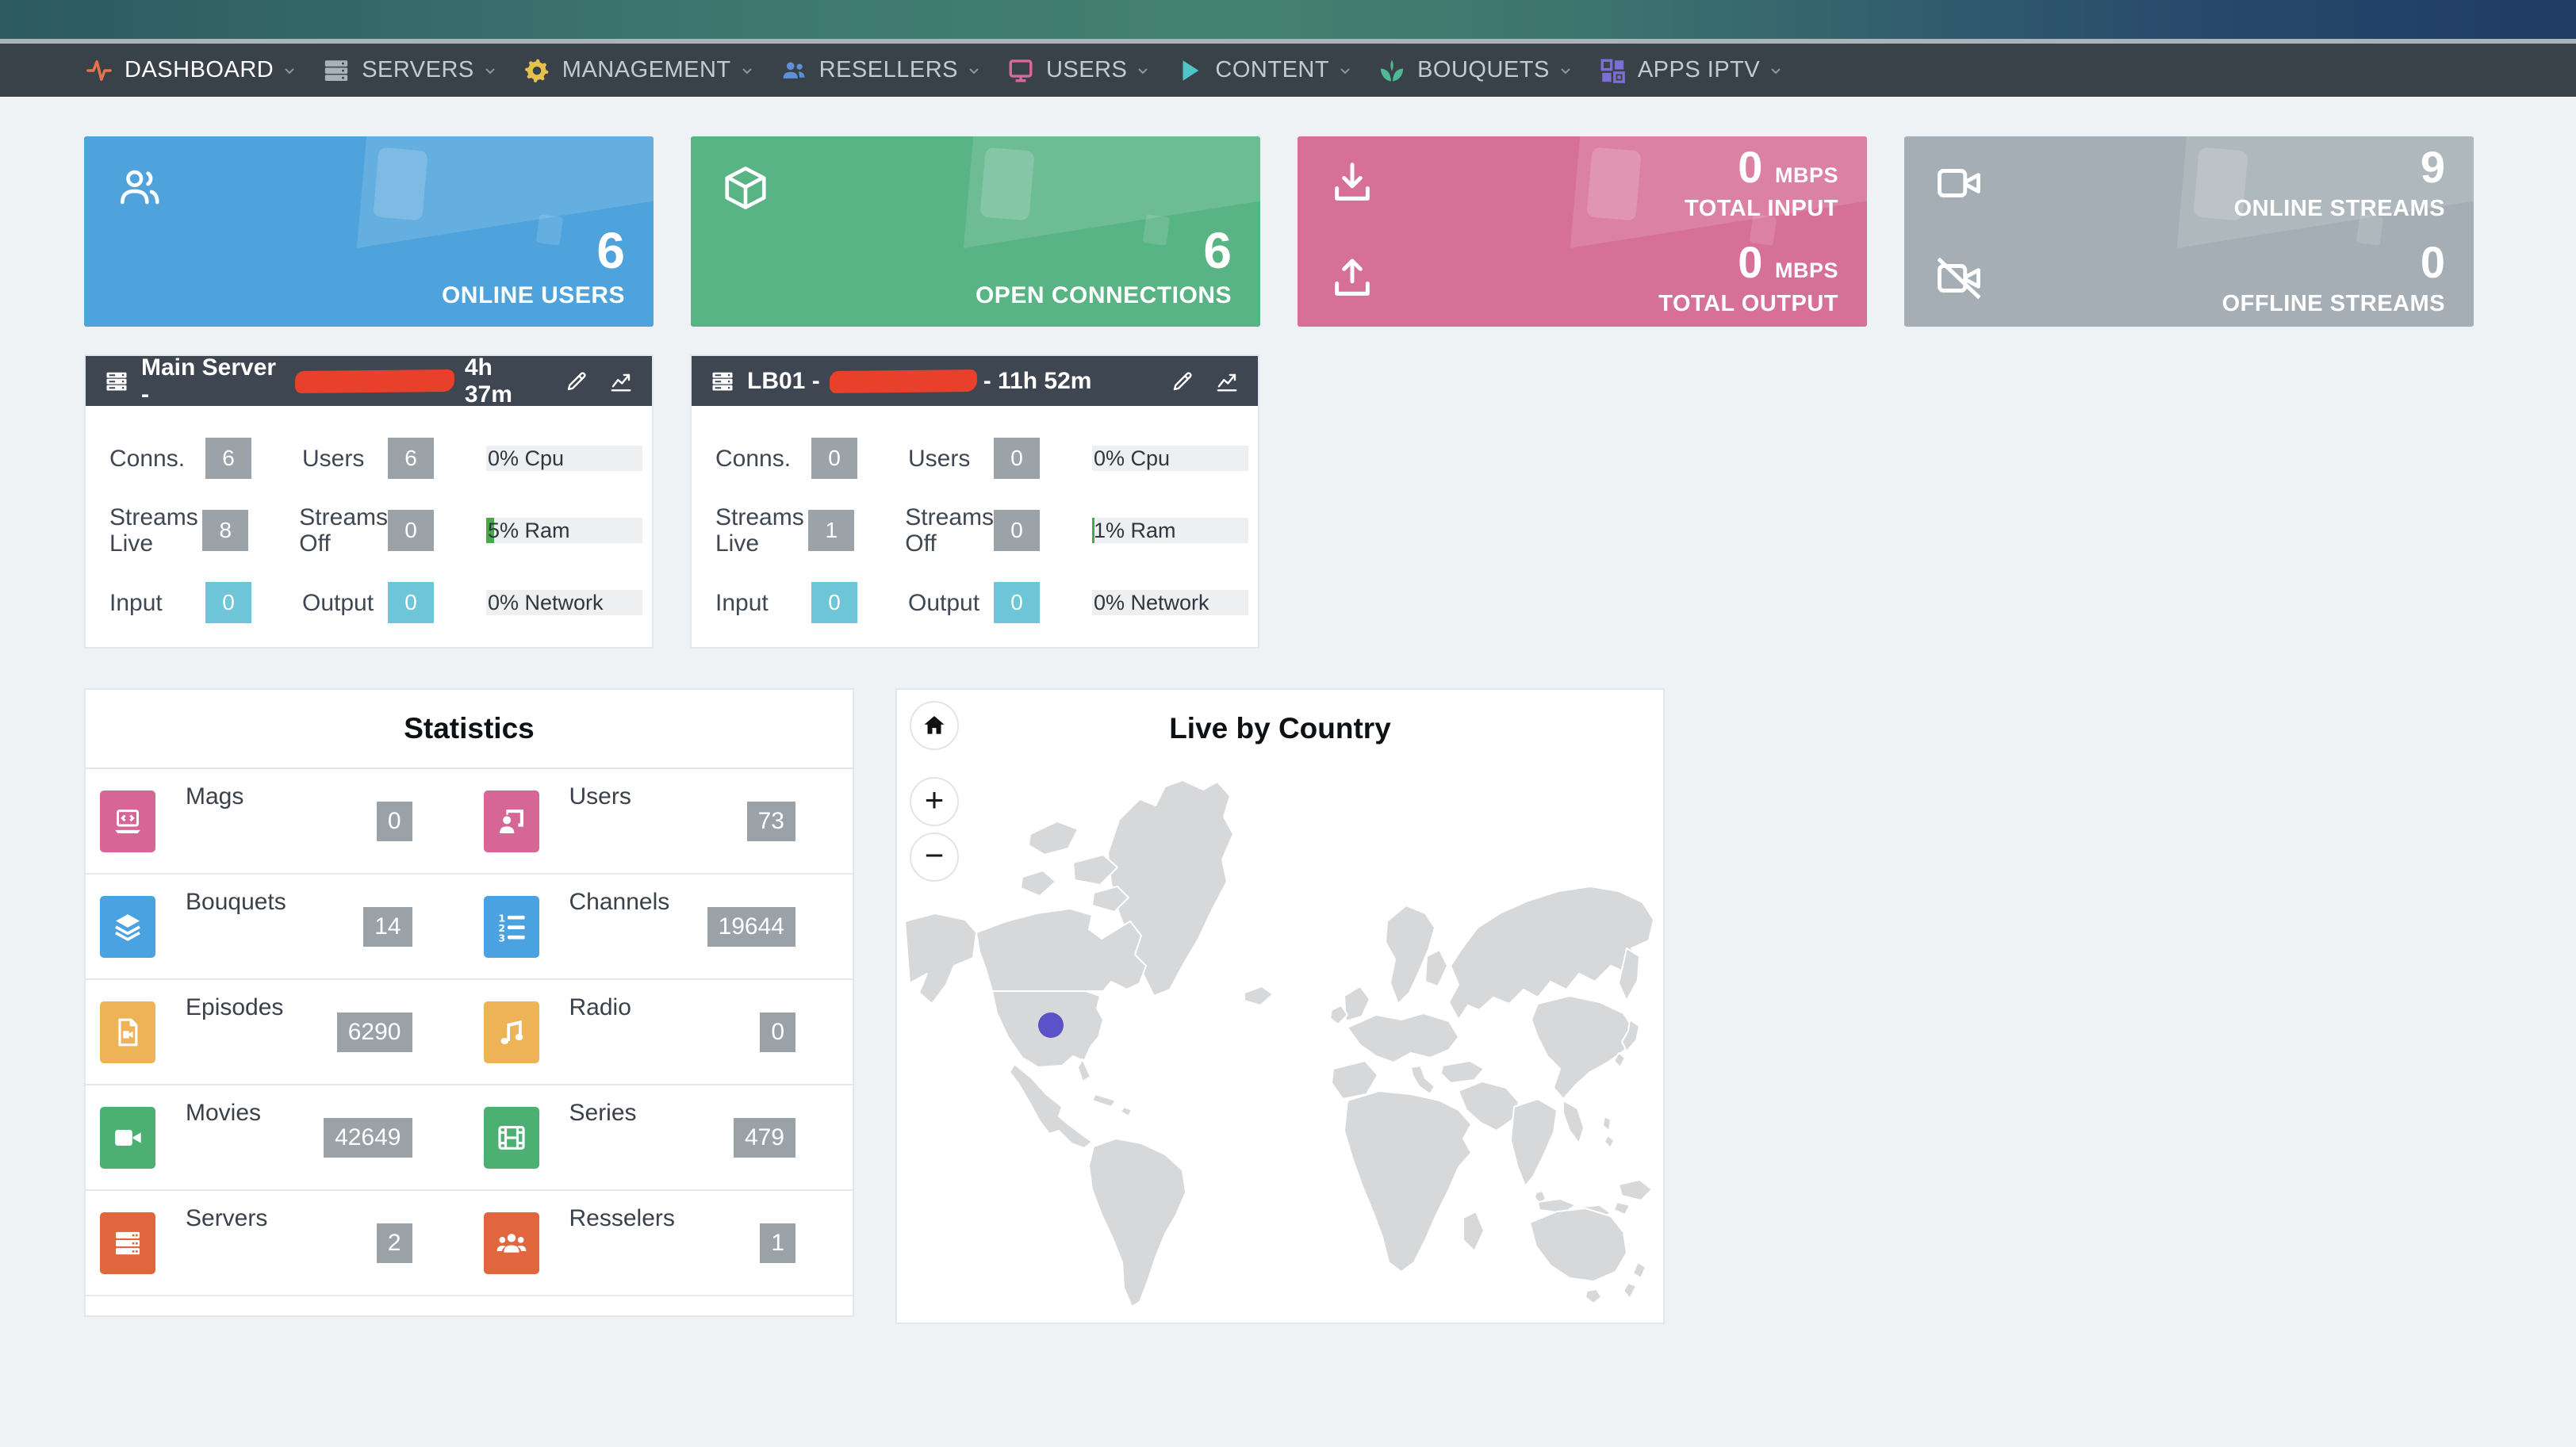 Image resolution: width=2576 pixels, height=1447 pixels. I want to click on nav-item-servers: SERVERS, so click(409, 70).